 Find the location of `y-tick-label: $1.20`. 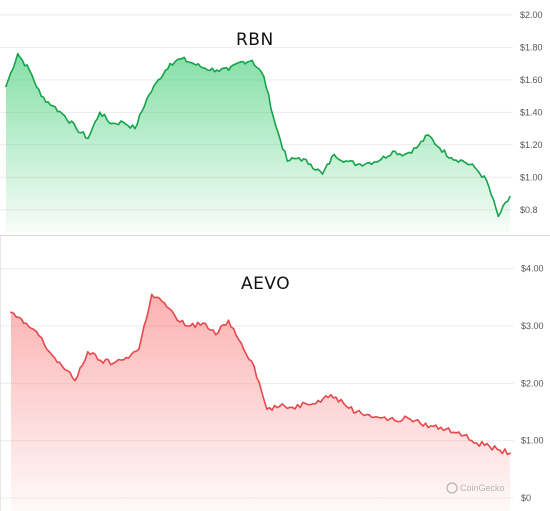

y-tick-label: $1.20 is located at coordinates (531, 145).